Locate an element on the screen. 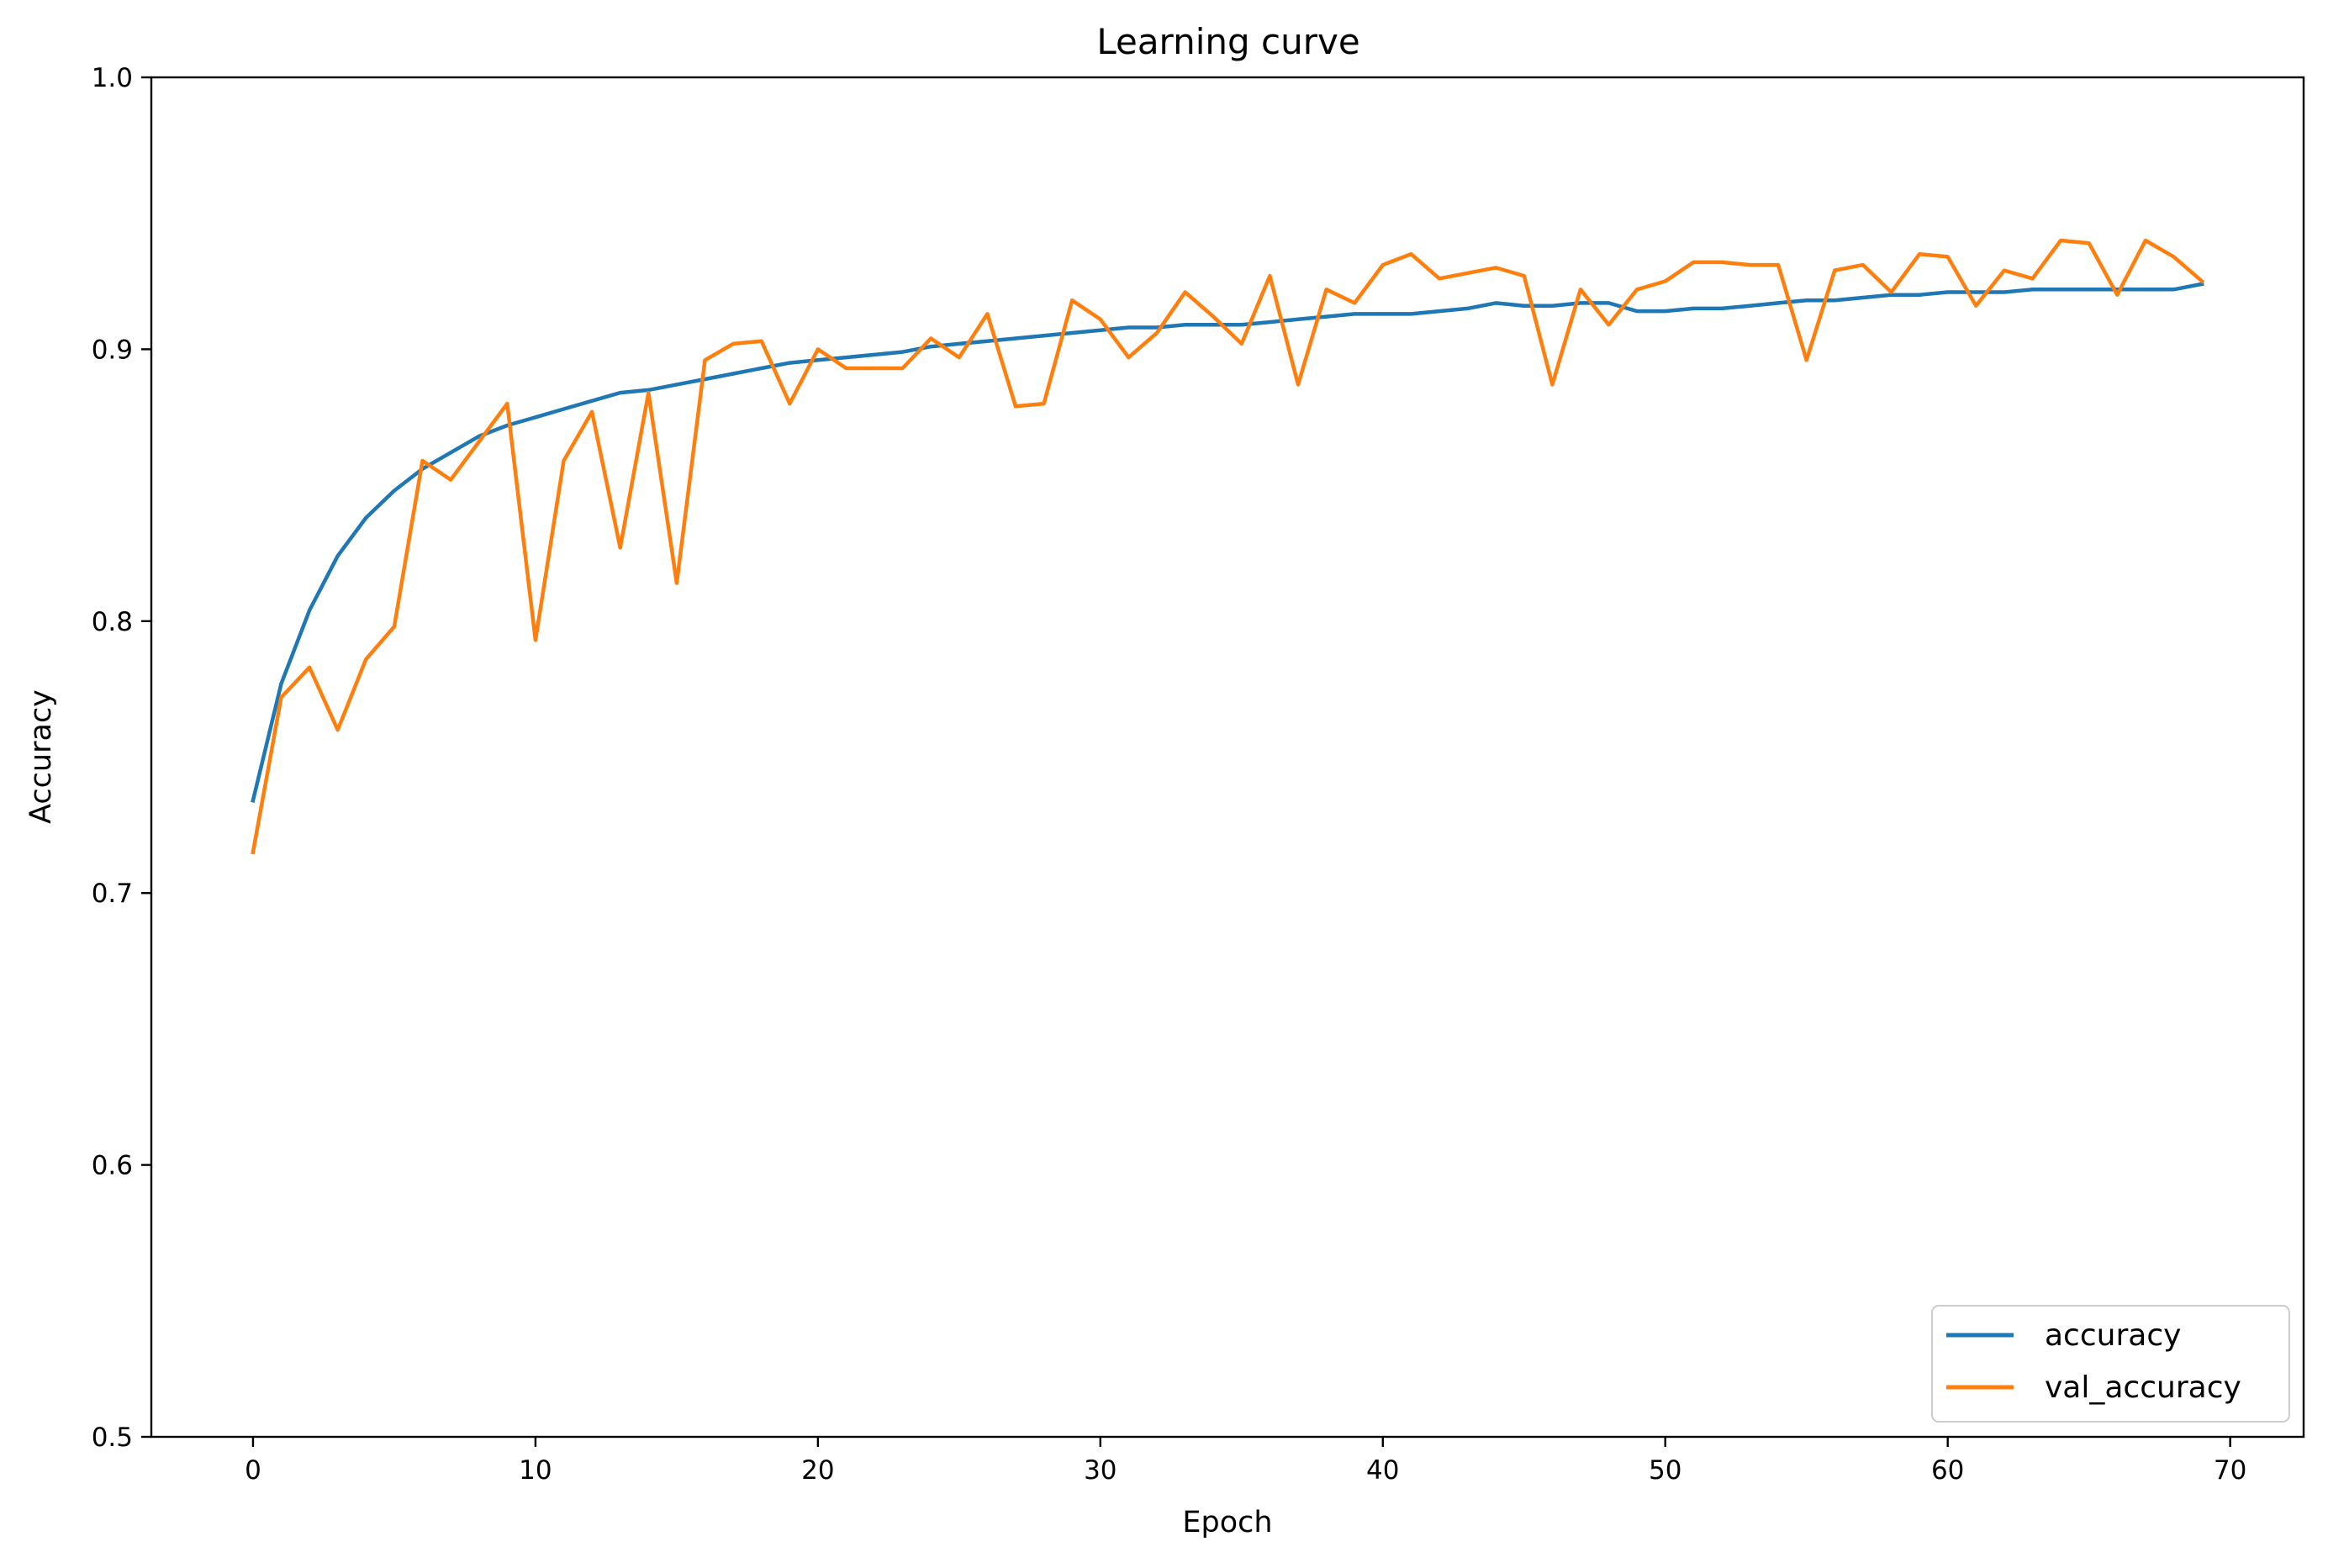 This screenshot has height=1568, width=2328. legend-box is located at coordinates (2110, 1364).